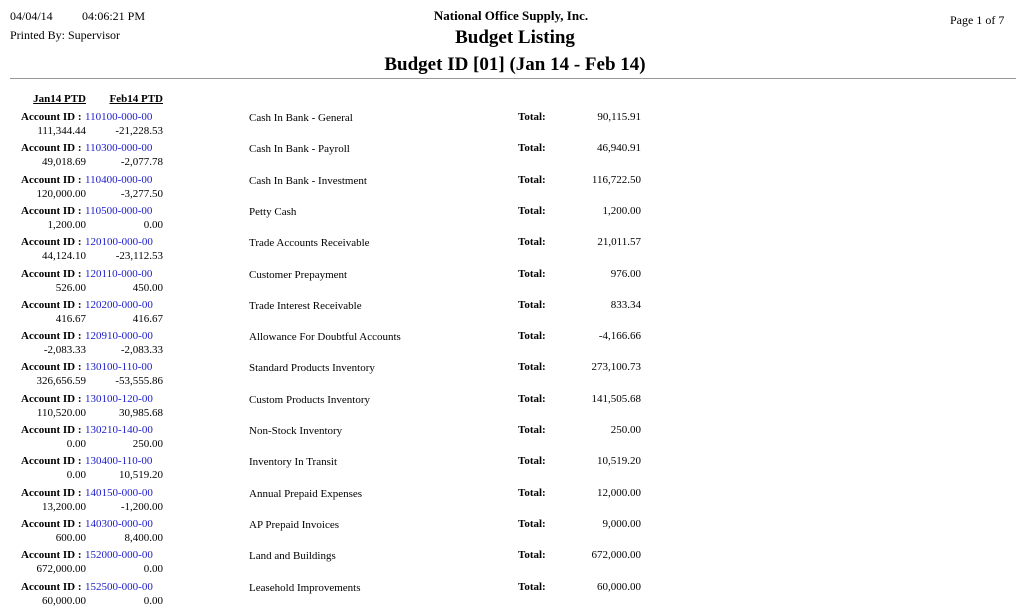 The image size is (1022, 612). I want to click on feb-ptd-value: 0.00, so click(153, 224).